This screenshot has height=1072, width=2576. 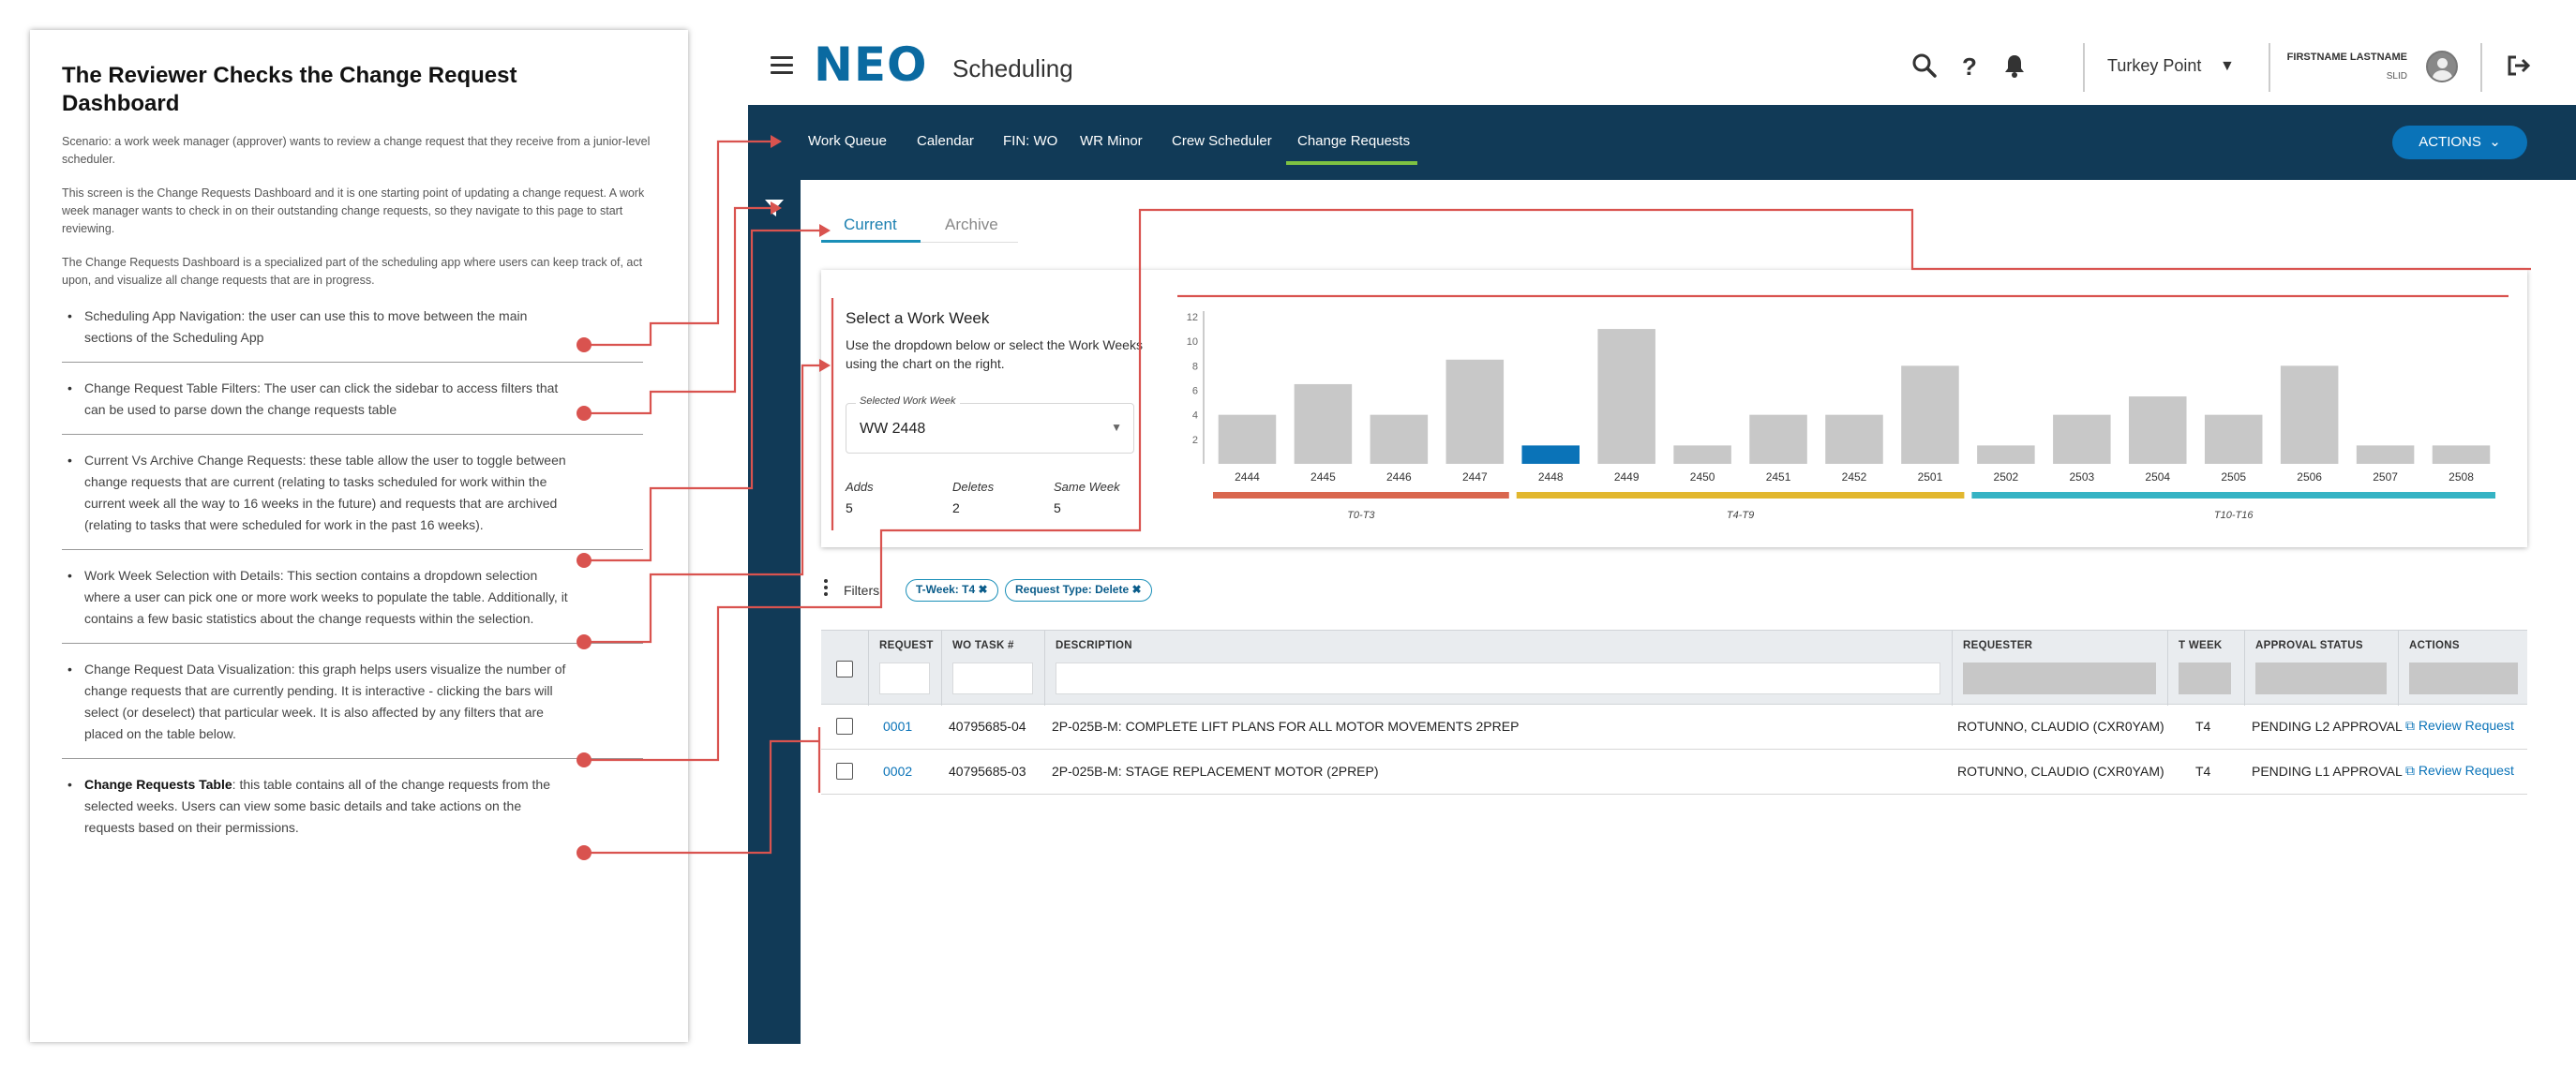 What do you see at coordinates (946, 141) in the screenshot?
I see `nav-calendar: Calendar` at bounding box center [946, 141].